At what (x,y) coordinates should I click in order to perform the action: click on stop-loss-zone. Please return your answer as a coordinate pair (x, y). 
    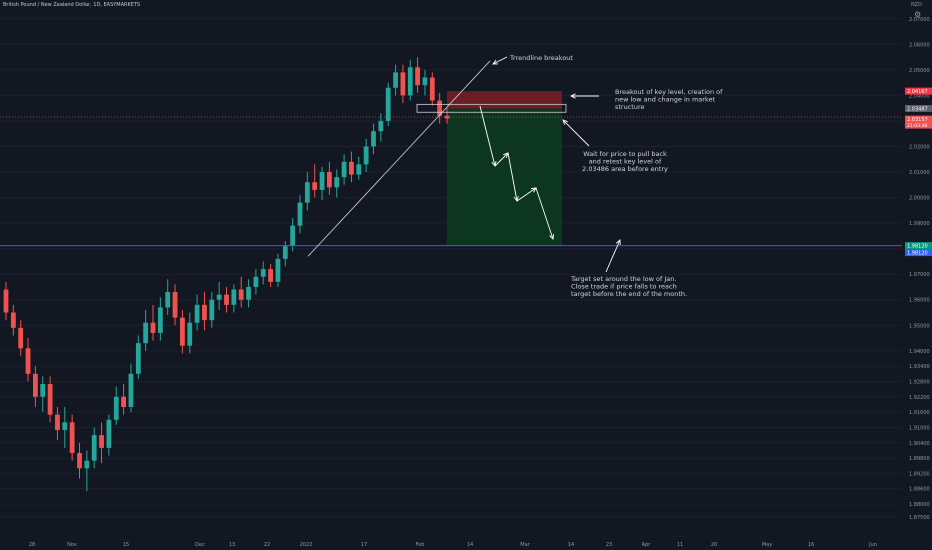
    Looking at the image, I should click on (504, 100).